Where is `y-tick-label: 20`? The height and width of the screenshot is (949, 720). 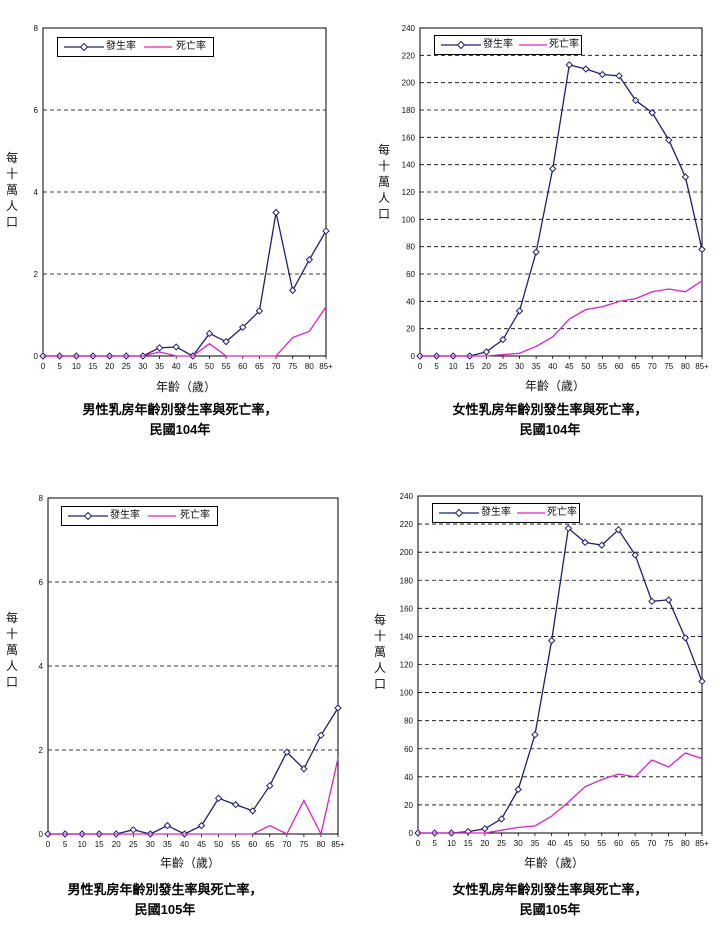
y-tick-label: 20 is located at coordinates (408, 805).